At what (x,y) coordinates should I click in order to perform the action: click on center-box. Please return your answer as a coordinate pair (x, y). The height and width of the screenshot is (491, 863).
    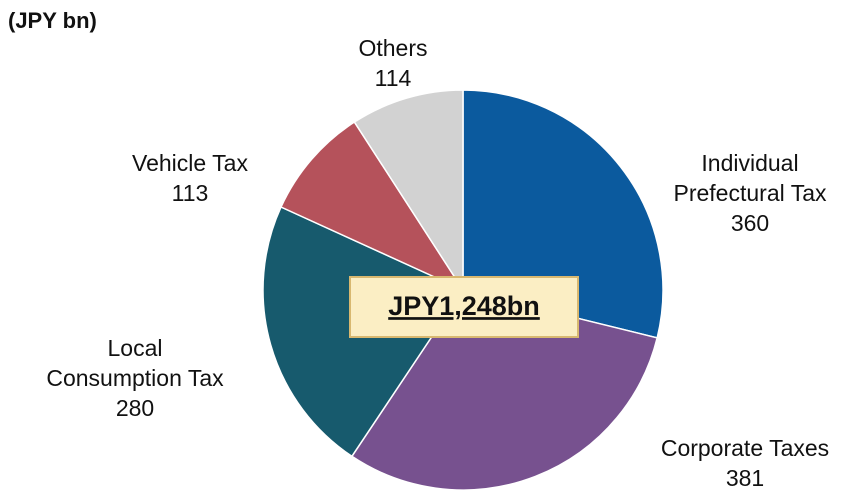
    Looking at the image, I should click on (464, 307).